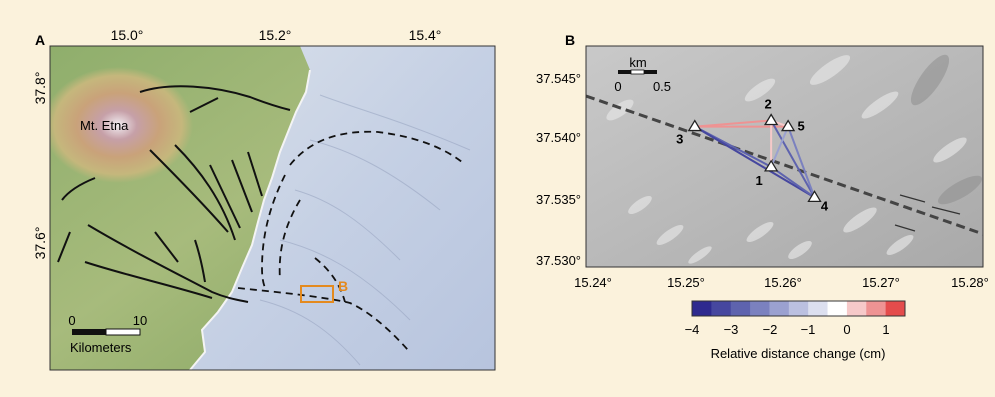 The height and width of the screenshot is (397, 995). What do you see at coordinates (637, 62) in the screenshot?
I see `scale-b-unit: km` at bounding box center [637, 62].